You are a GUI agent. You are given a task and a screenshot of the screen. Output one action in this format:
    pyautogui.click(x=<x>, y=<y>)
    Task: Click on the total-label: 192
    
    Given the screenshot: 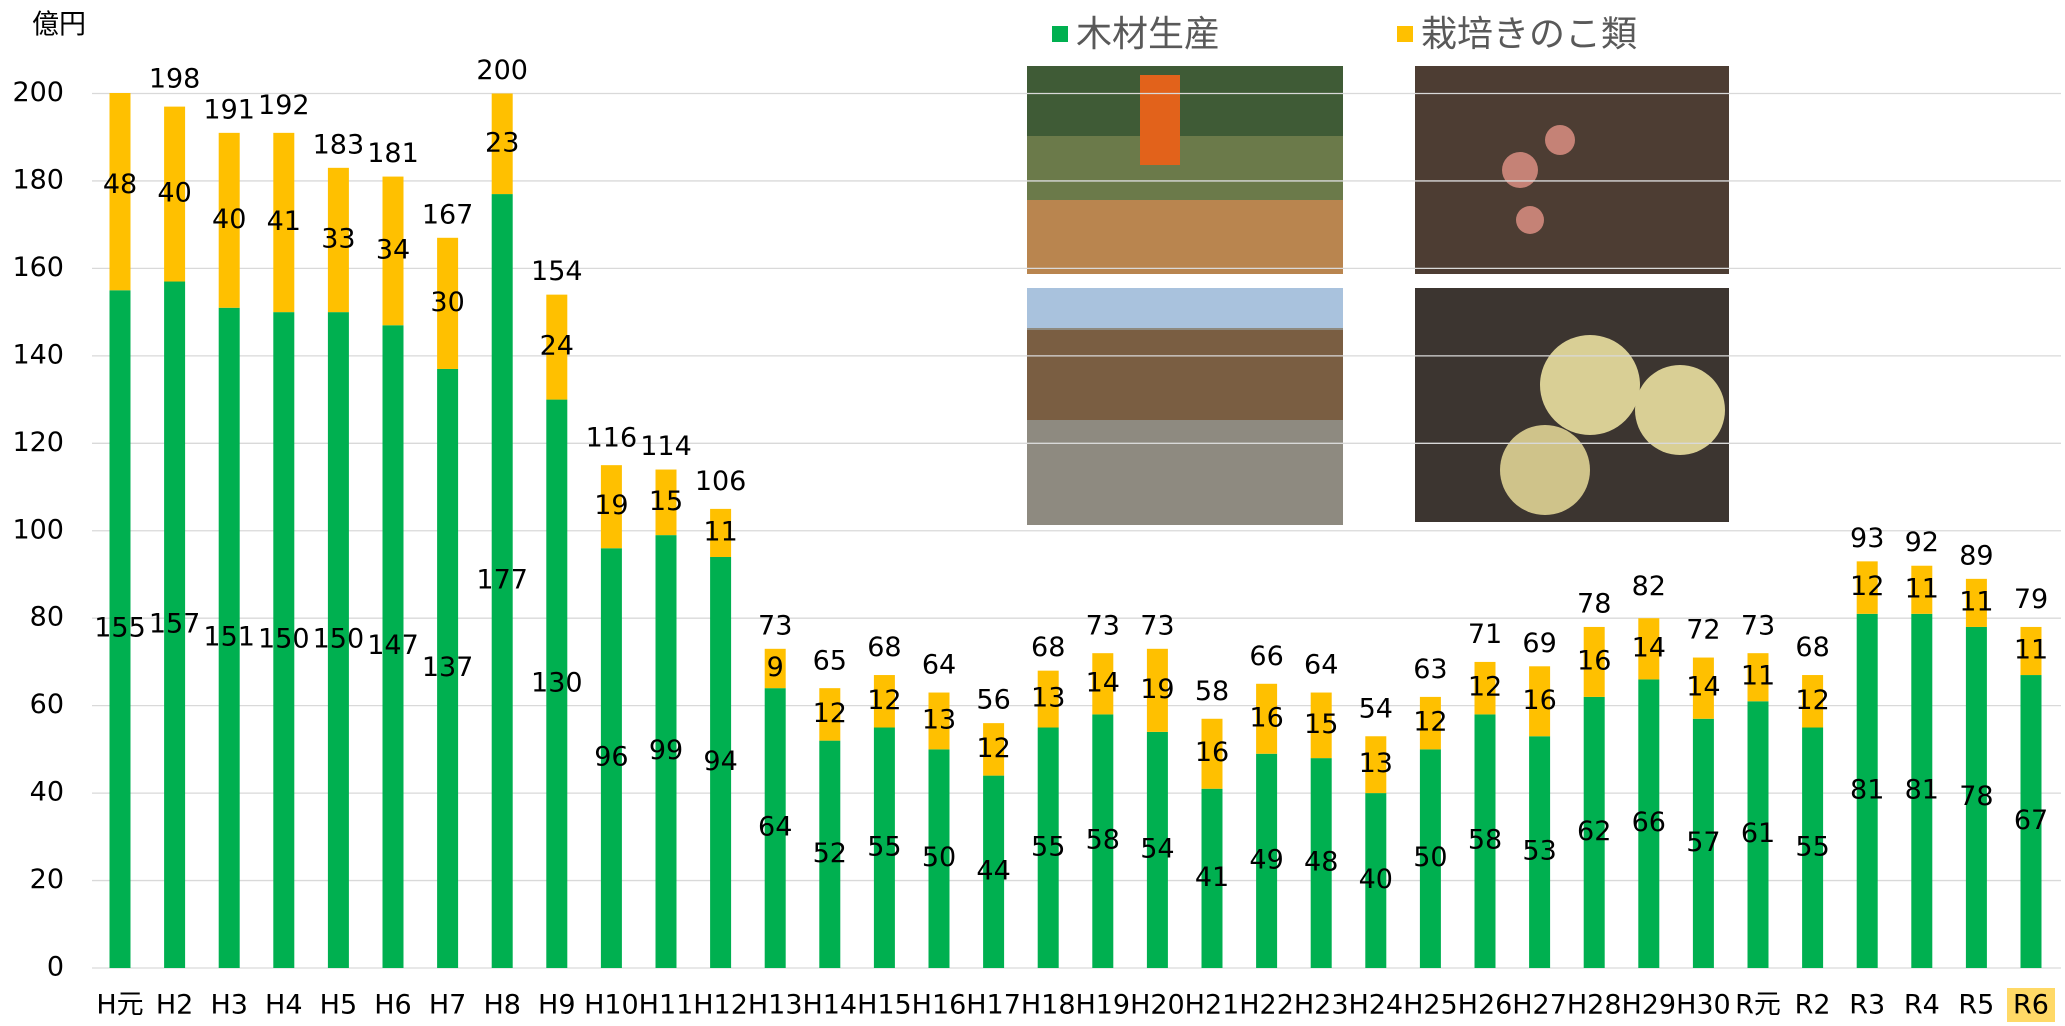 What is the action you would take?
    pyautogui.click(x=284, y=105)
    